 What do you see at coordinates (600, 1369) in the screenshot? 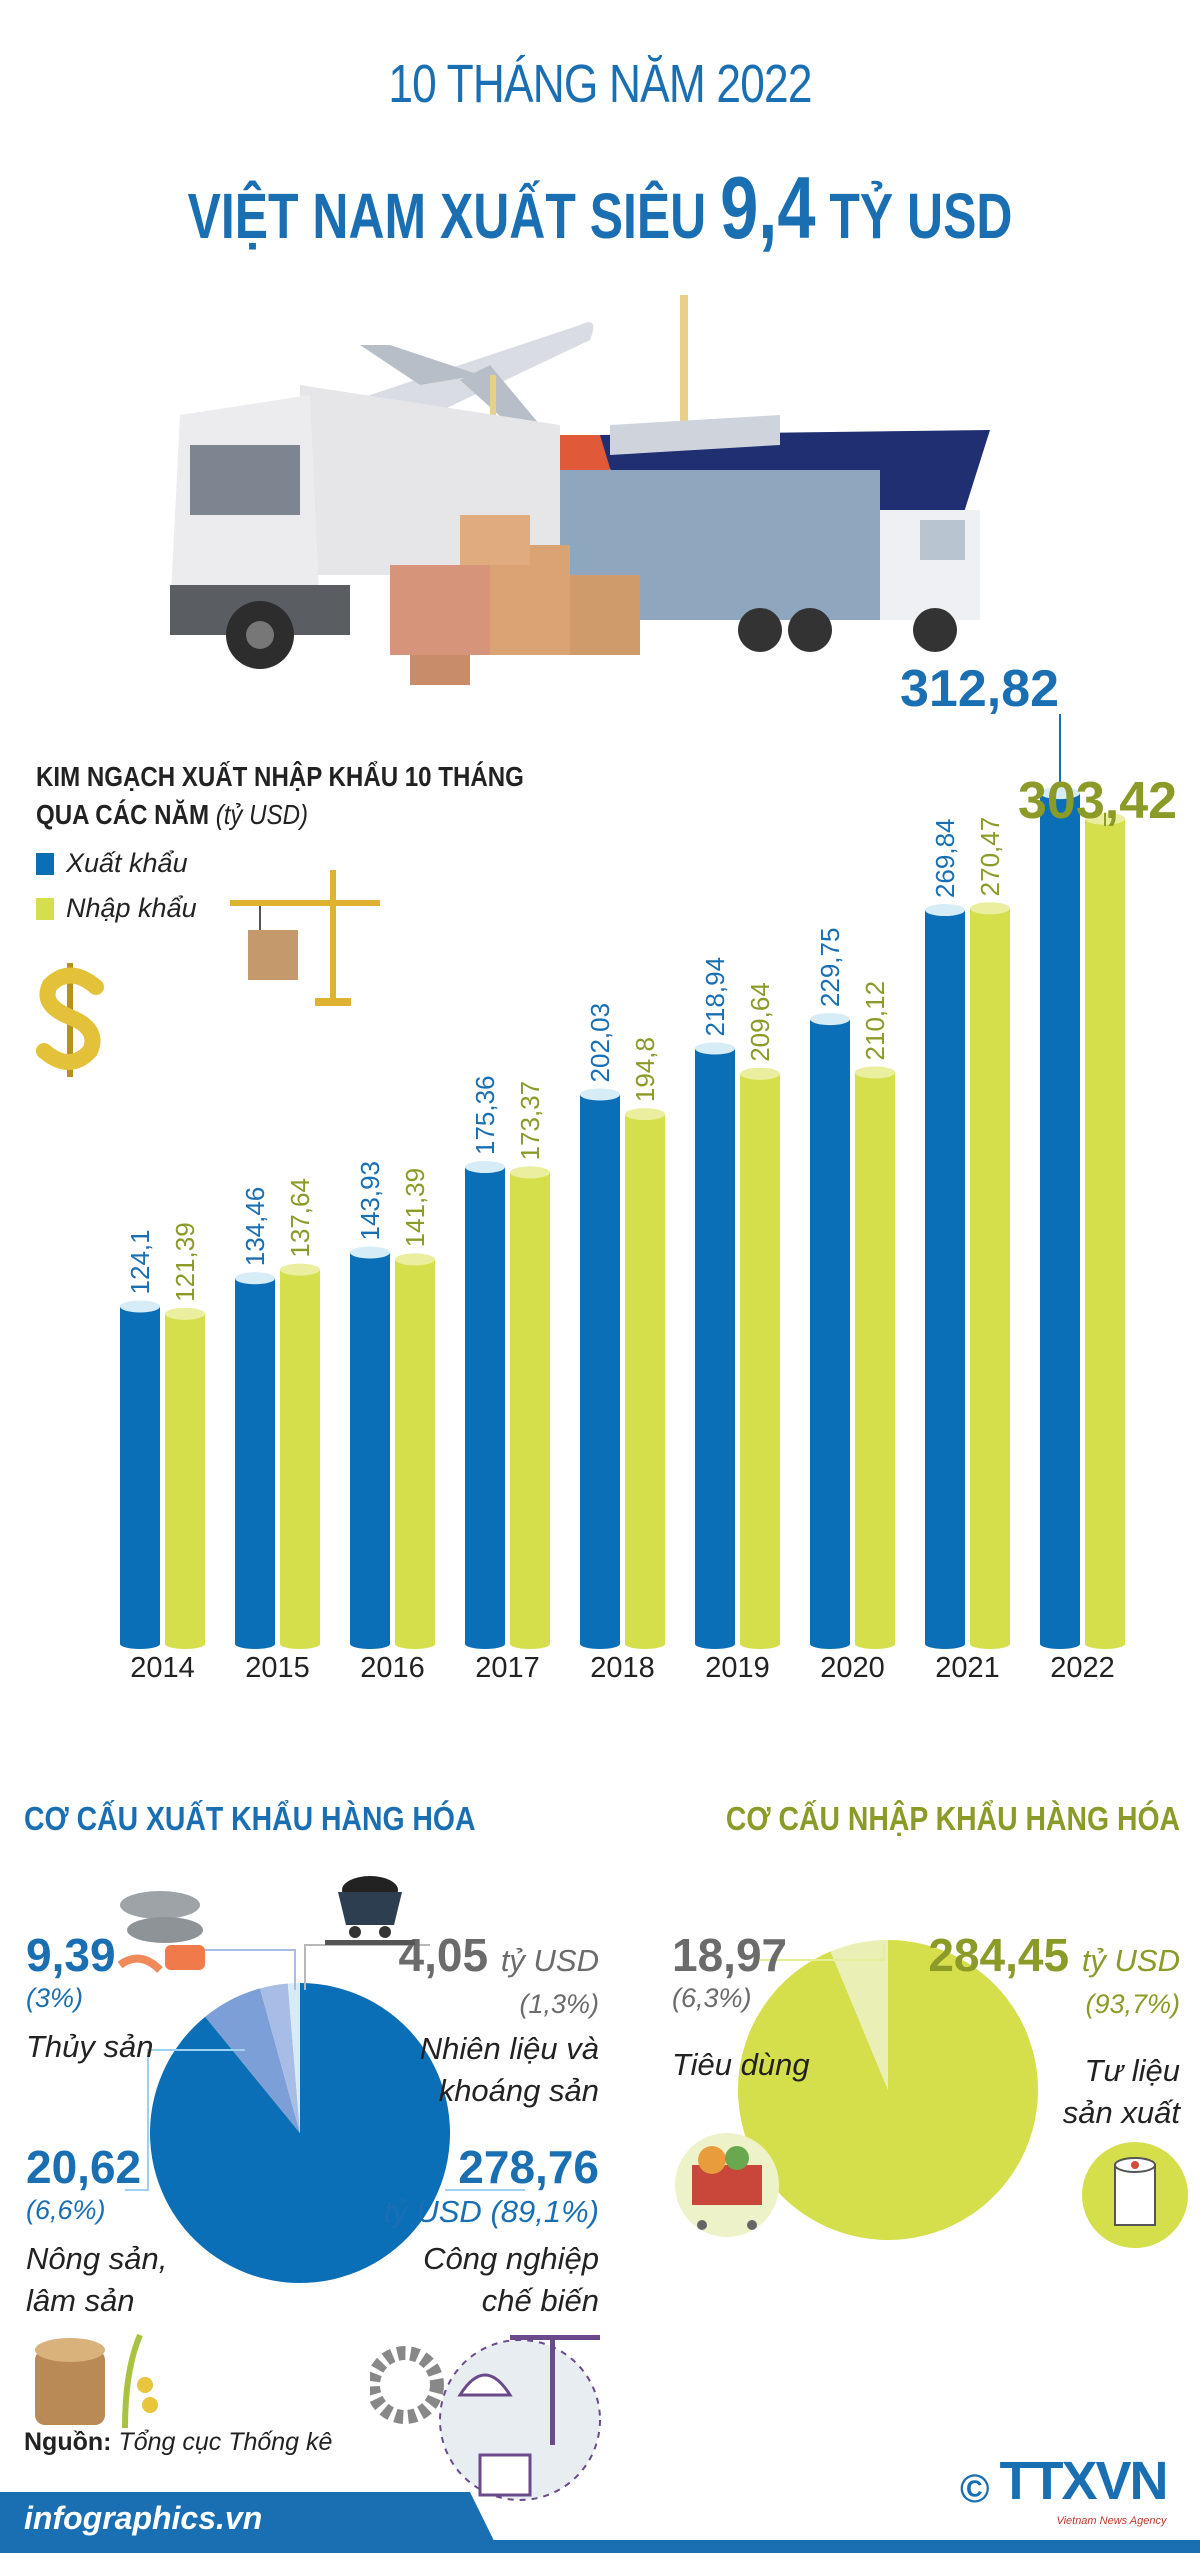
I see `bar-export-2018` at bounding box center [600, 1369].